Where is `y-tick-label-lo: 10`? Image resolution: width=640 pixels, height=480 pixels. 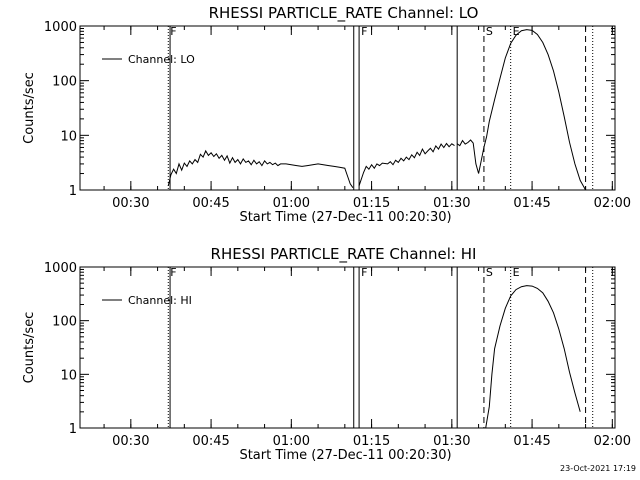
y-tick-label-lo: 10 is located at coordinates (68, 136).